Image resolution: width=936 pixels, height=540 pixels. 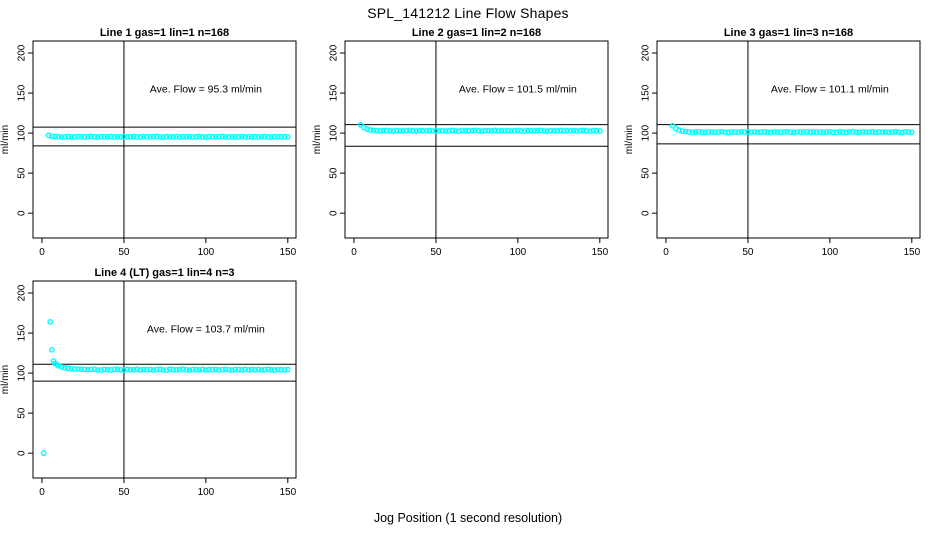 What do you see at coordinates (164, 379) in the screenshot?
I see `reference-lines` at bounding box center [164, 379].